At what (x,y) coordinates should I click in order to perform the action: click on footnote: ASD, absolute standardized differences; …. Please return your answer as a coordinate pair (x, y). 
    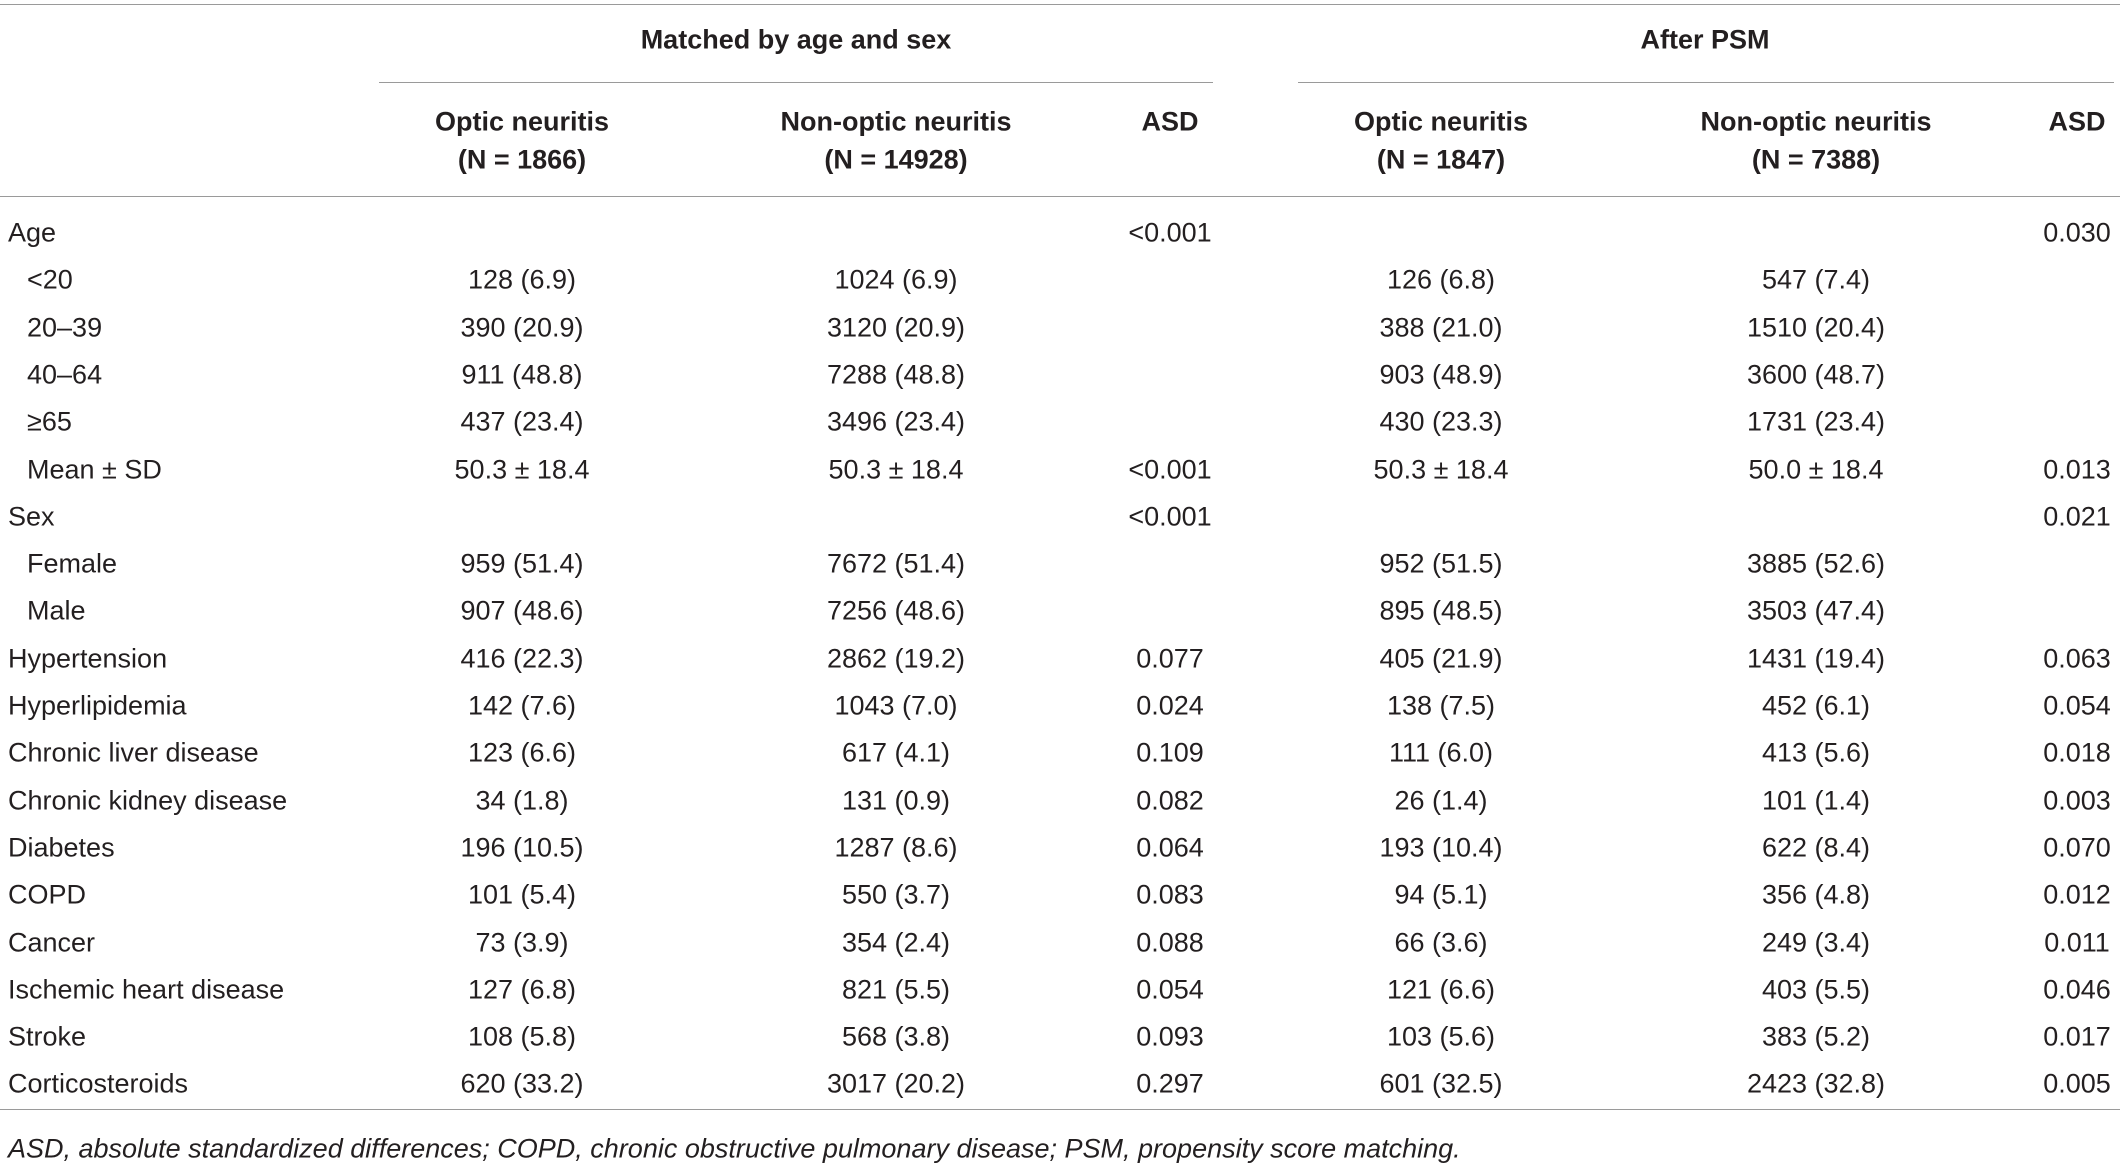
    Looking at the image, I should click on (734, 1148).